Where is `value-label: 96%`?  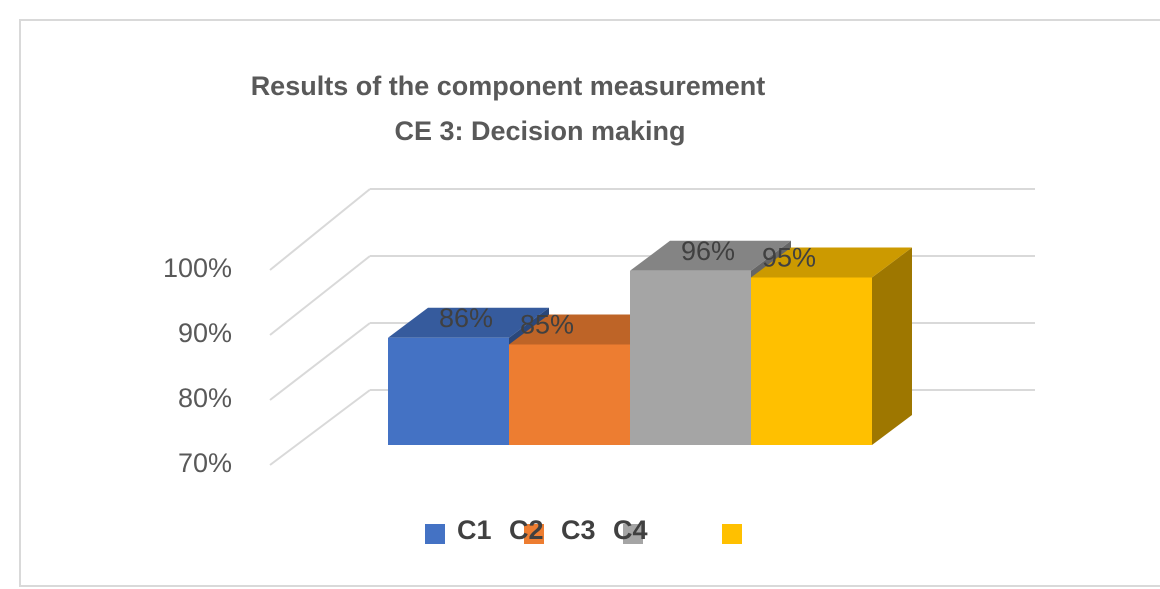 value-label: 96% is located at coordinates (708, 251).